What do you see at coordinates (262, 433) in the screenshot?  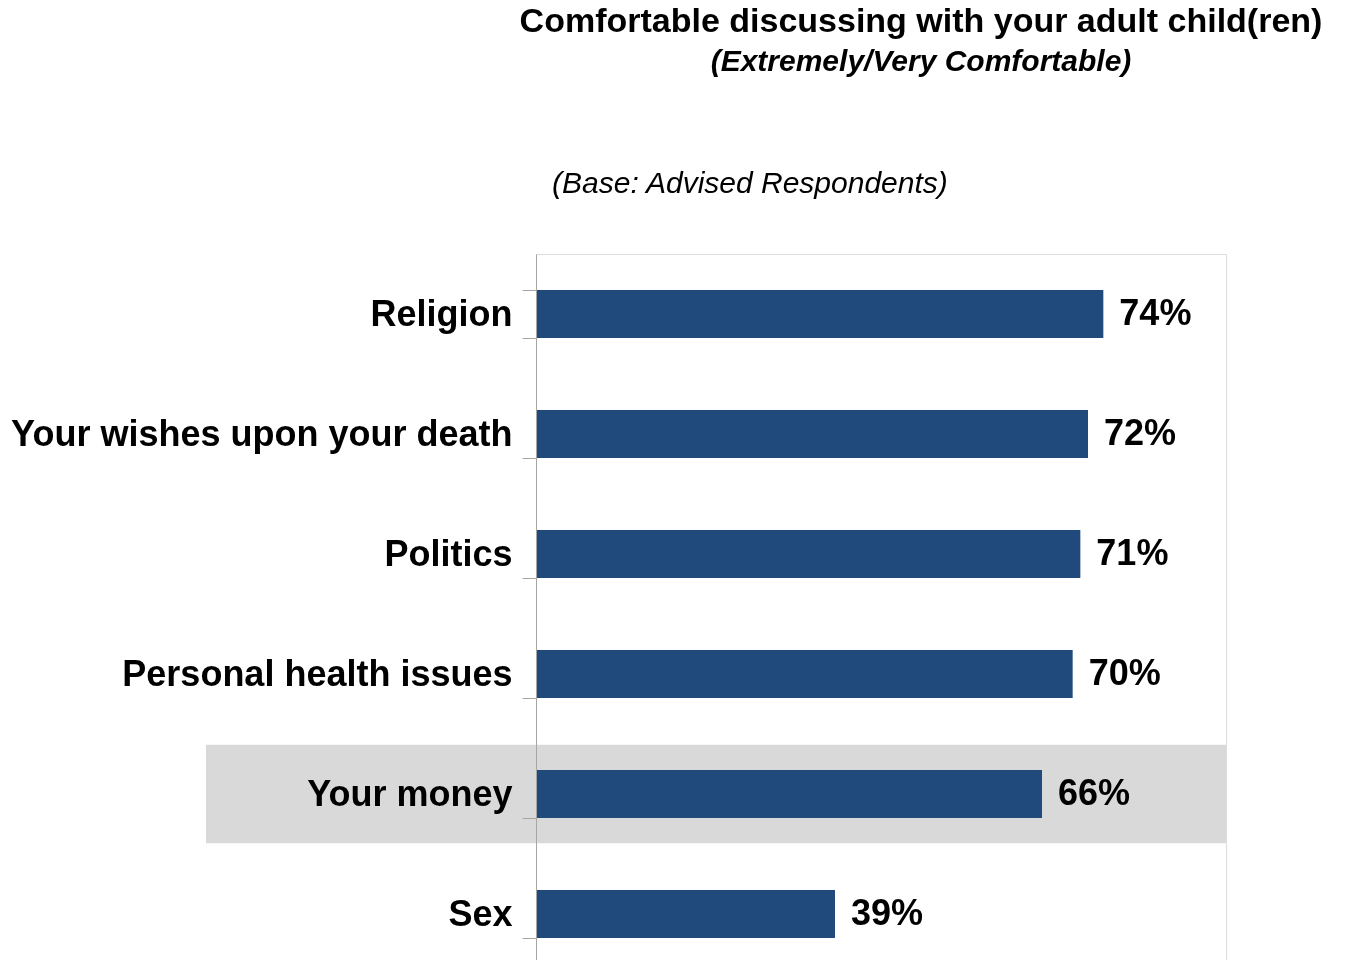 I see `y-tick-label: Your wishes upon your death` at bounding box center [262, 433].